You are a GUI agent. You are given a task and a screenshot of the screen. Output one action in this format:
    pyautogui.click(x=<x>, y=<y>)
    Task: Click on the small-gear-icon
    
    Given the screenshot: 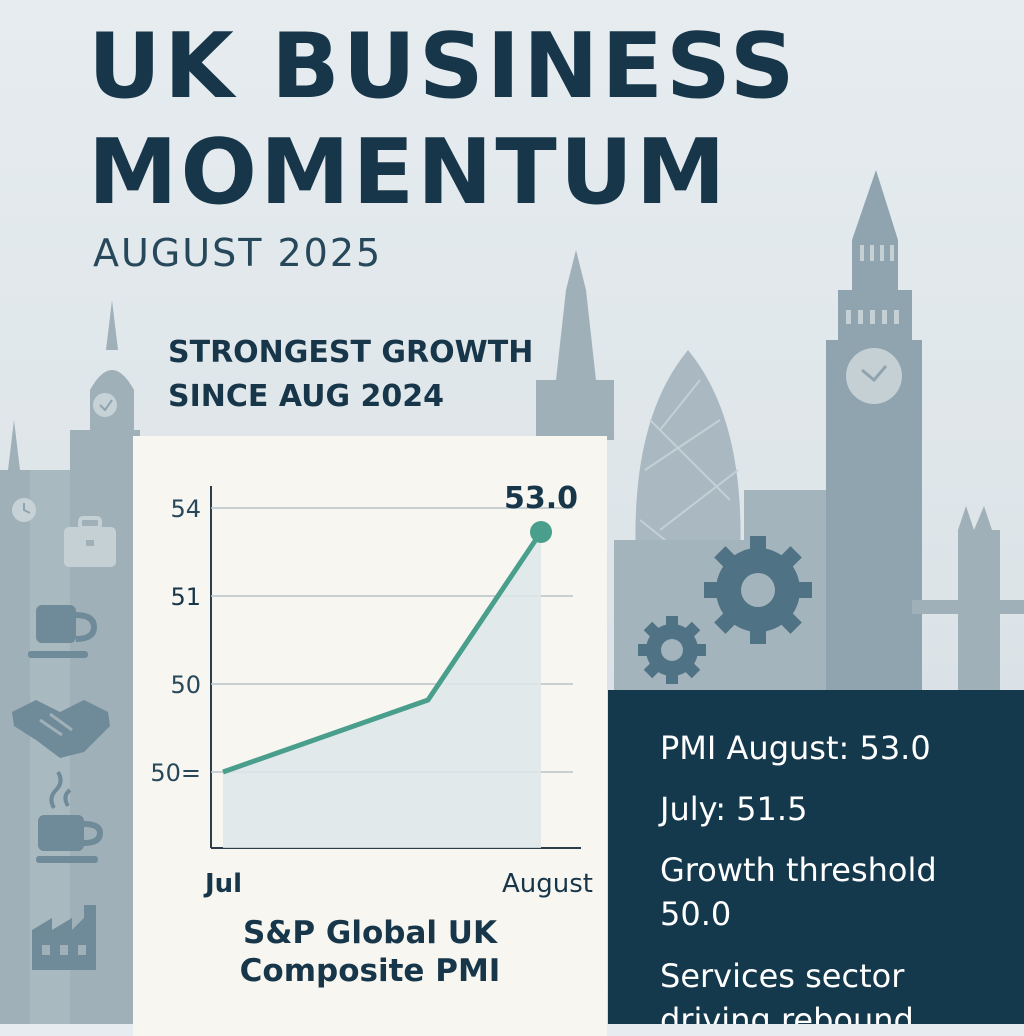 What is the action you would take?
    pyautogui.click(x=672, y=650)
    